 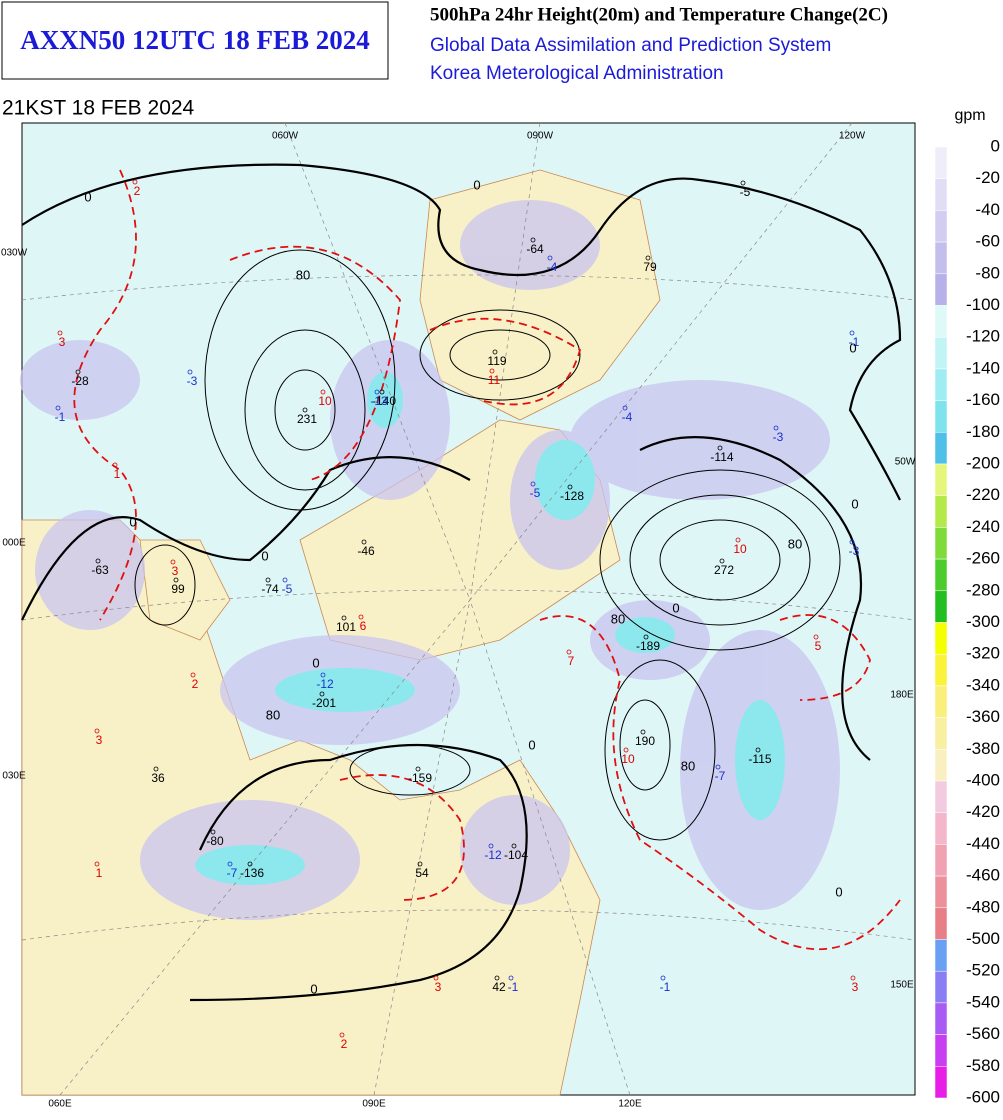 What do you see at coordinates (374, 1104) in the screenshot?
I see `grid-label: 090E` at bounding box center [374, 1104].